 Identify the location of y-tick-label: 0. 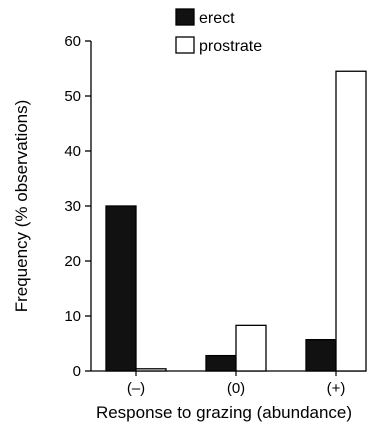
(77, 371).